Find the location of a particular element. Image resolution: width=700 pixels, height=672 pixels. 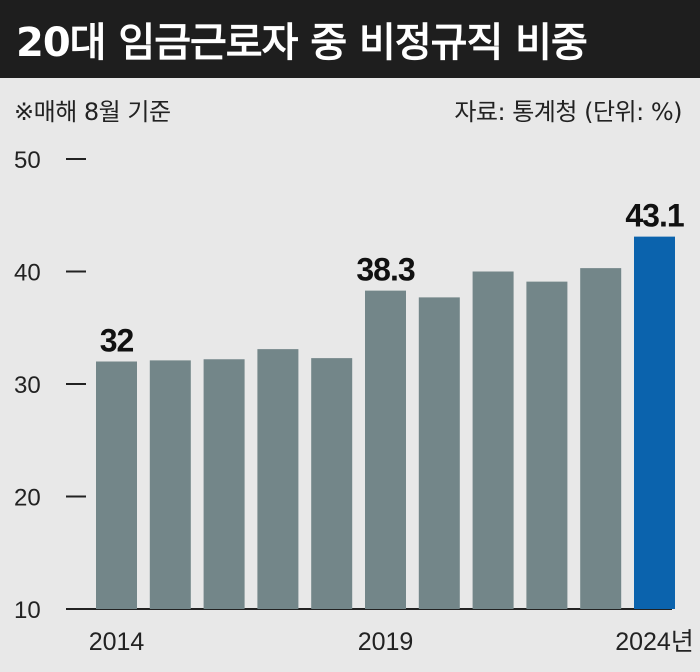

x-tick-label: 2014 is located at coordinates (117, 642).